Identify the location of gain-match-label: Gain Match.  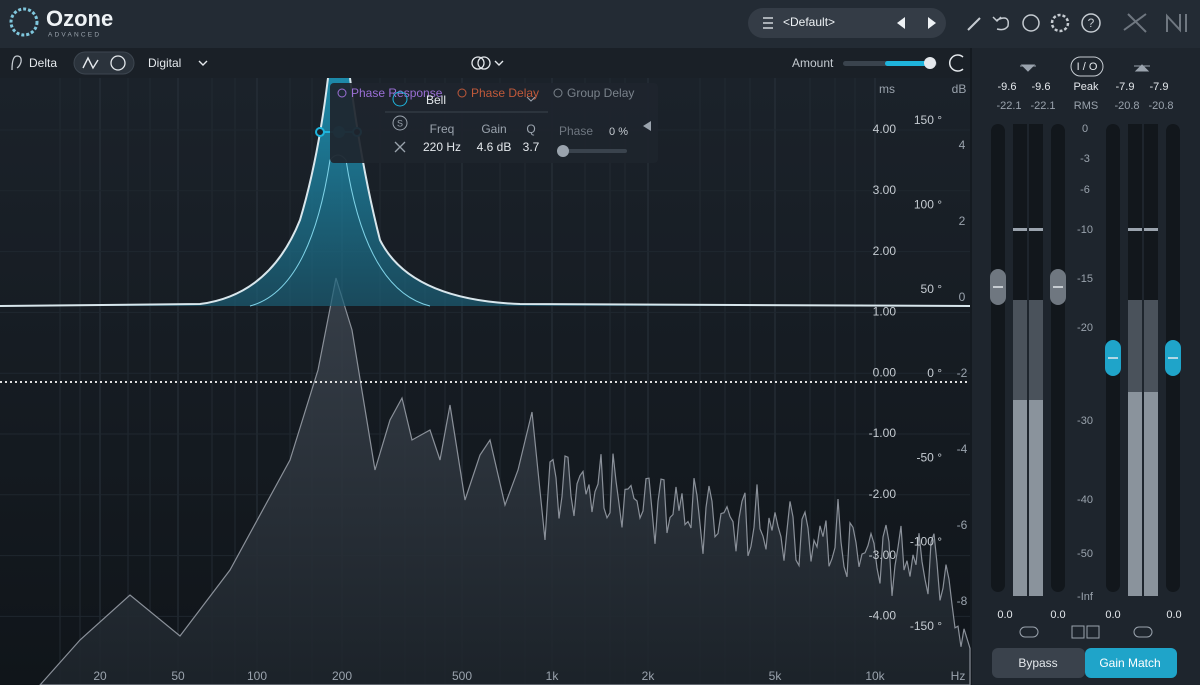
(1129, 663).